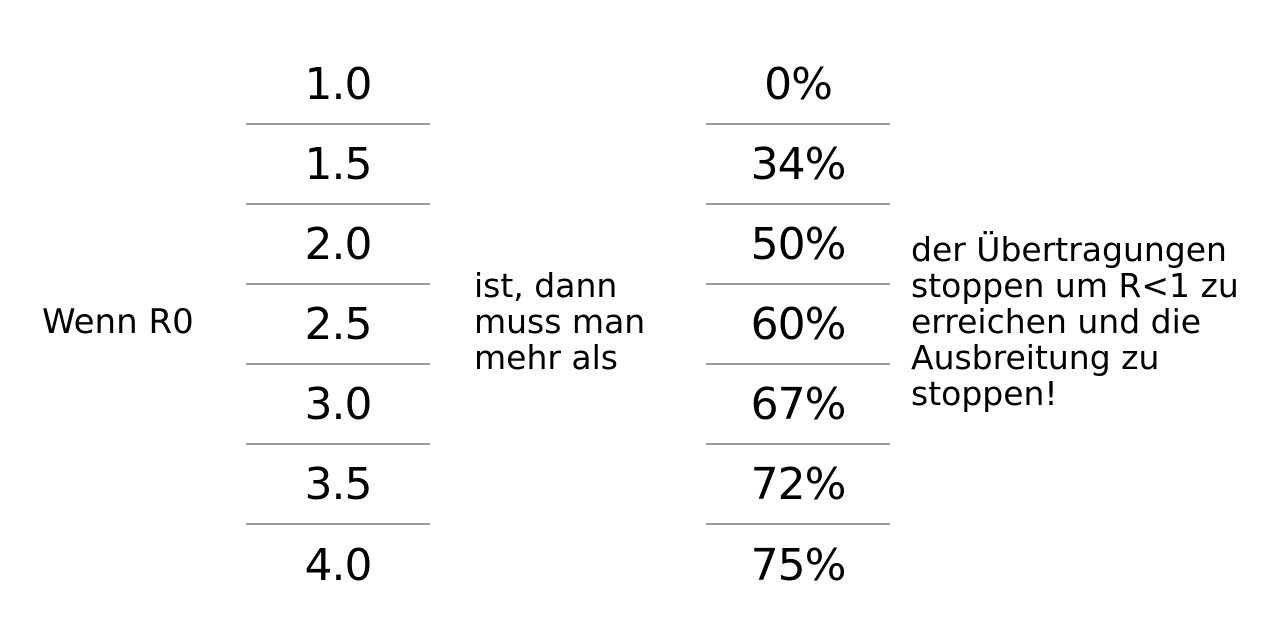  Describe the element at coordinates (798, 565) in the screenshot. I see `percent-value: 75%` at that location.